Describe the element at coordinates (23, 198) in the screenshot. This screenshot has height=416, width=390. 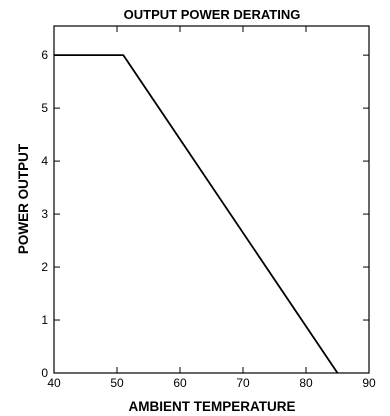
I see `y-axis-label: POWER OUTPUT` at that location.